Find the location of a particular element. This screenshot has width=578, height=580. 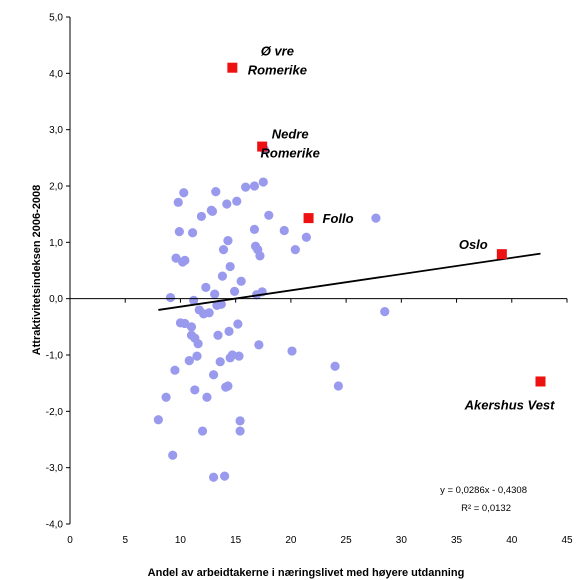

trendline is located at coordinates (349, 281).